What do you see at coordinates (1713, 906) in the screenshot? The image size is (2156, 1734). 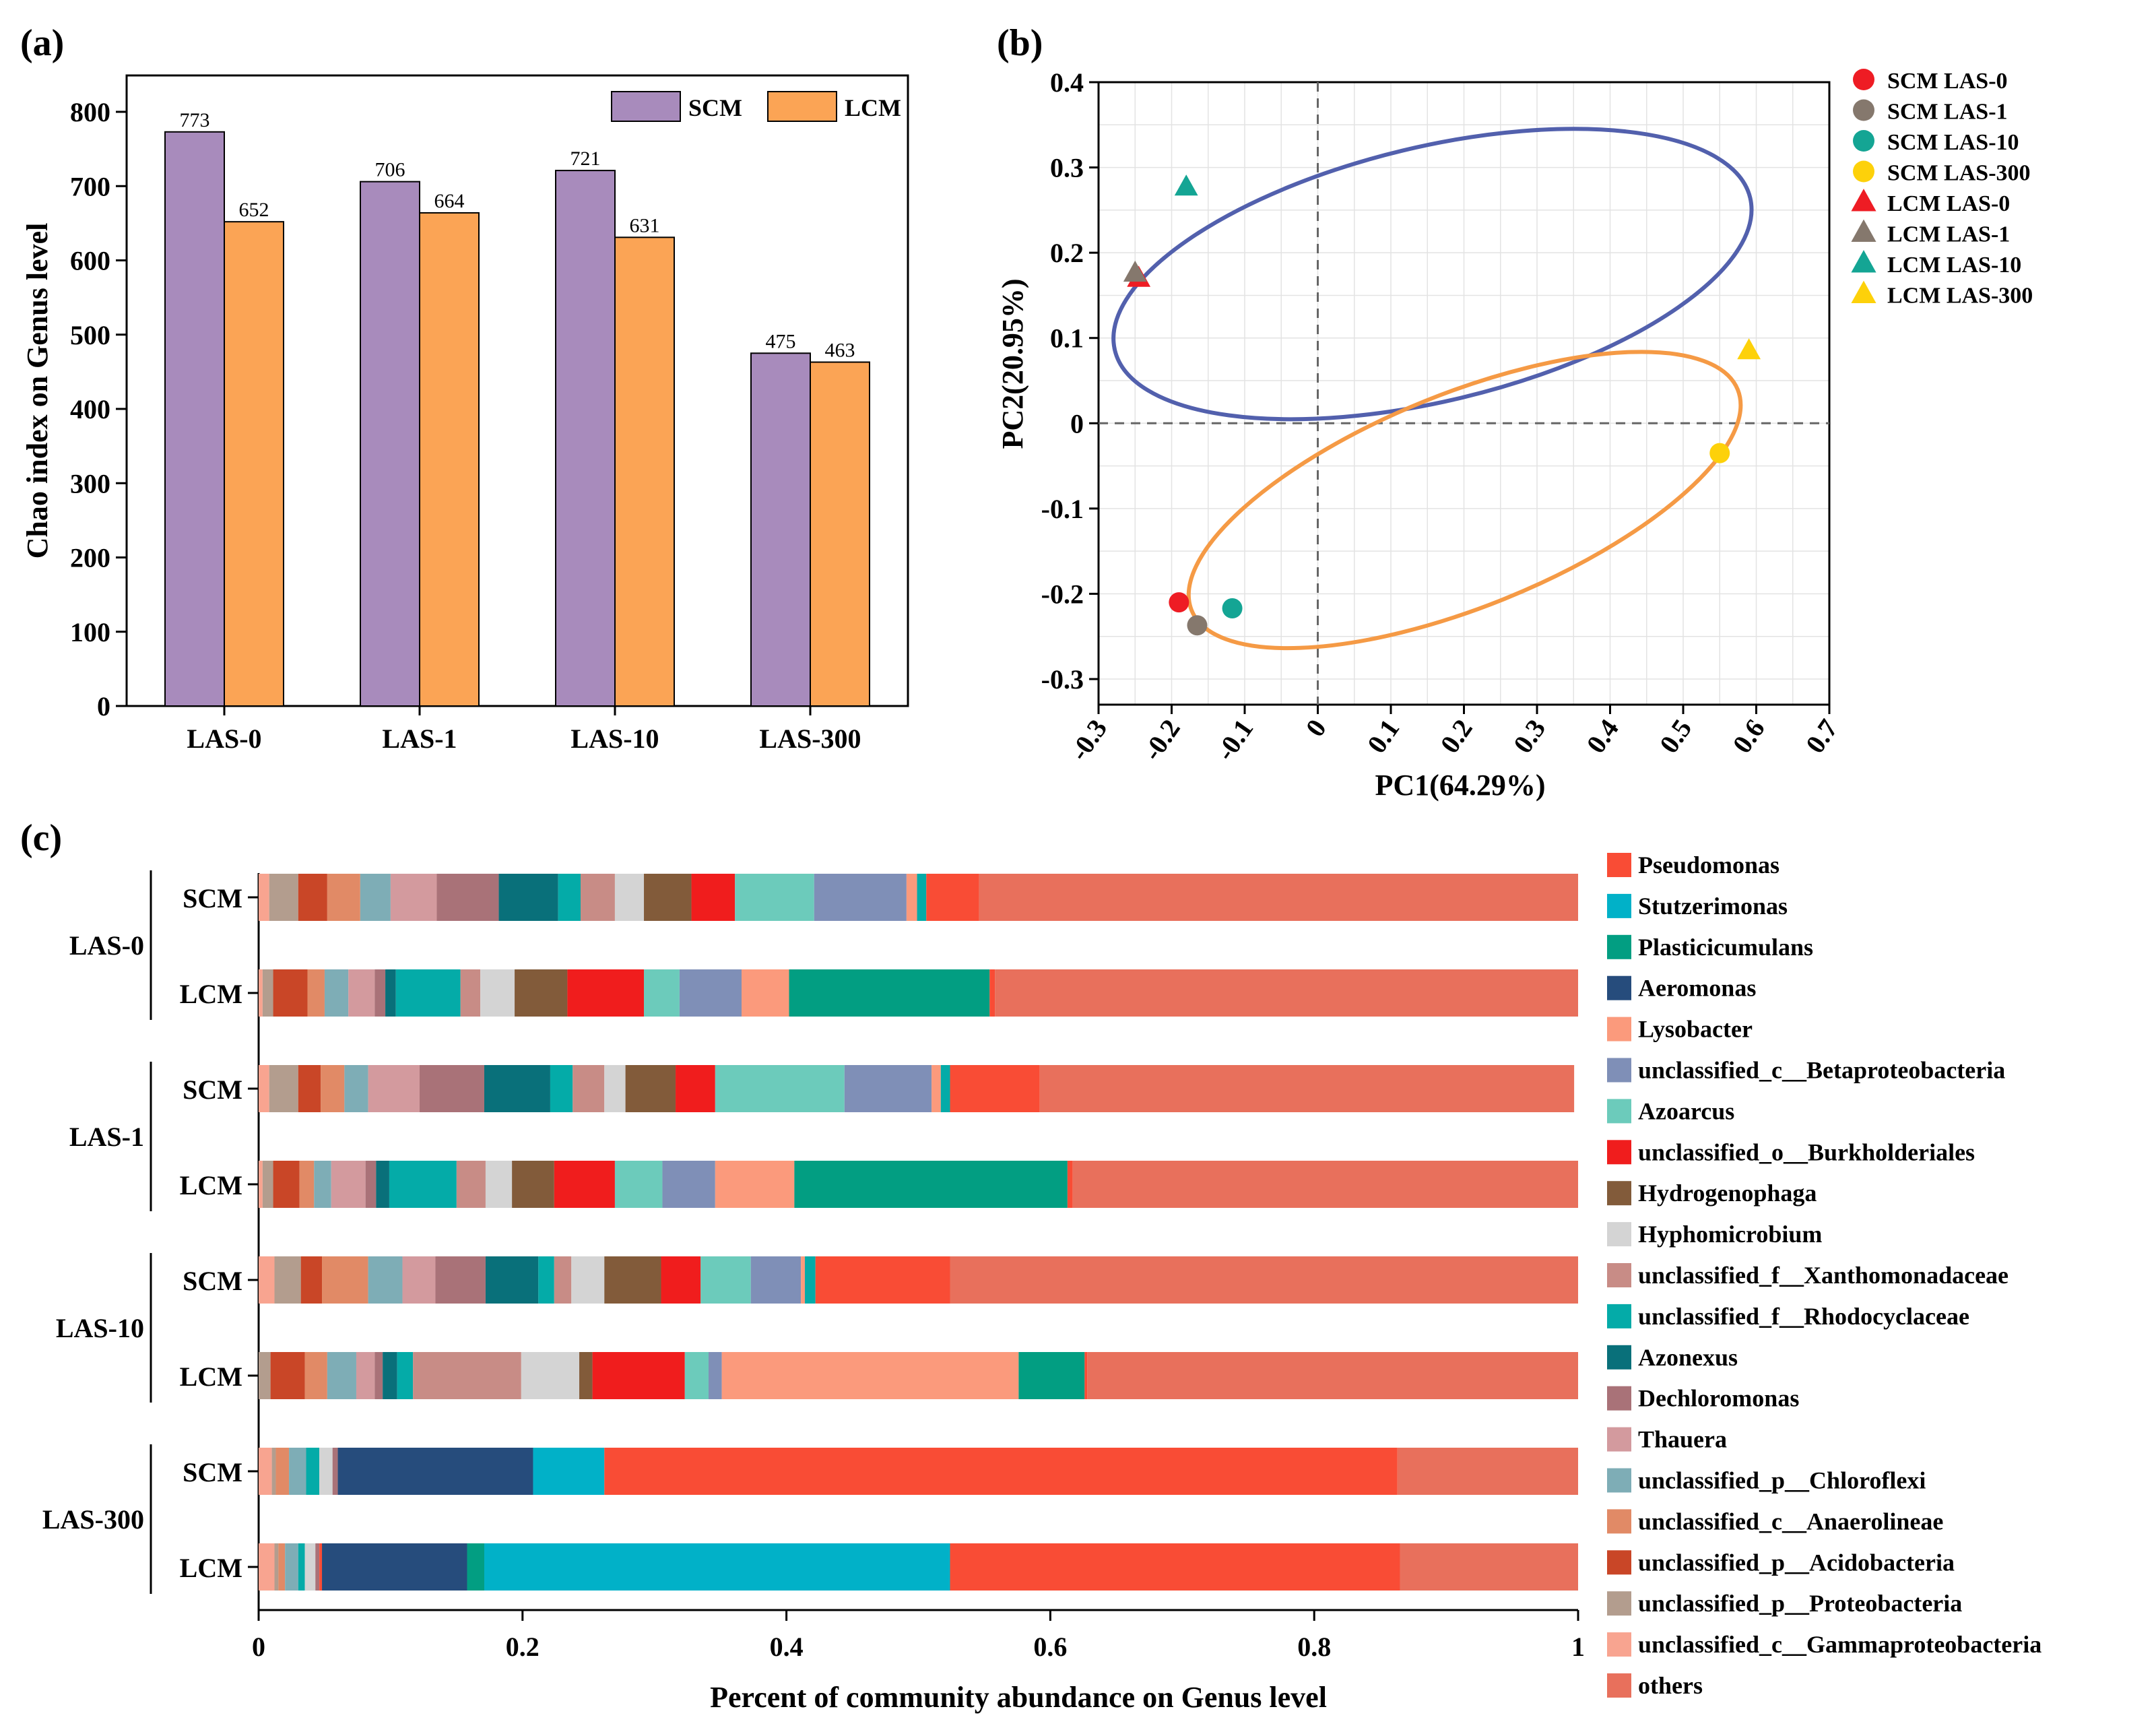 I see `legend-label-stutzerimonas: Stutzerimonas` at bounding box center [1713, 906].